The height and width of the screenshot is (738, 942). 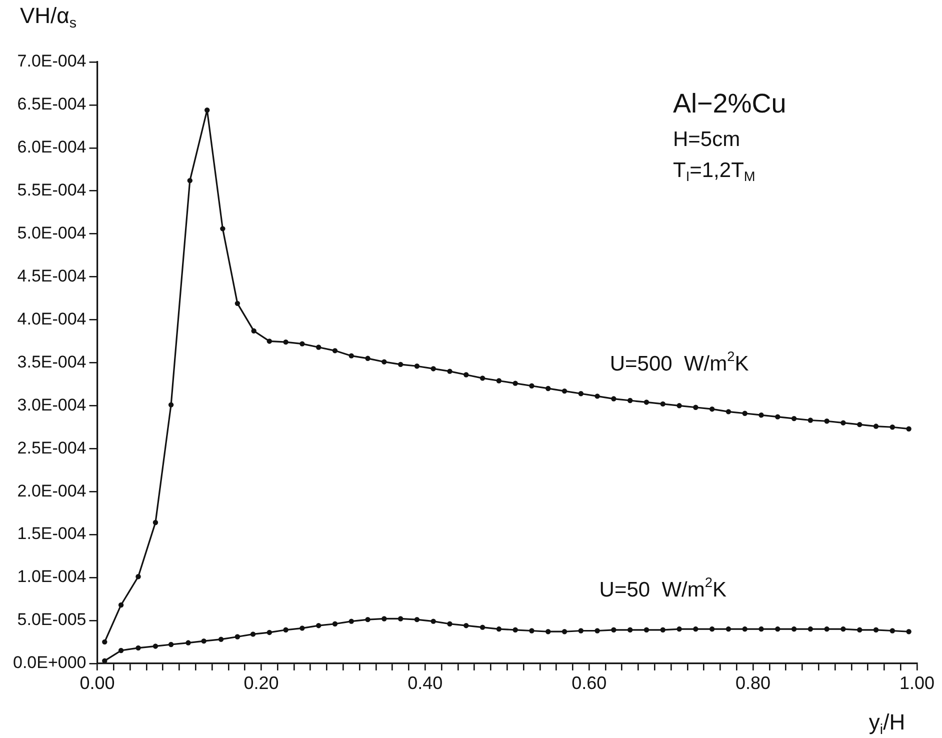 I want to click on y-tick-label: 3.5E-004, so click(x=51, y=362).